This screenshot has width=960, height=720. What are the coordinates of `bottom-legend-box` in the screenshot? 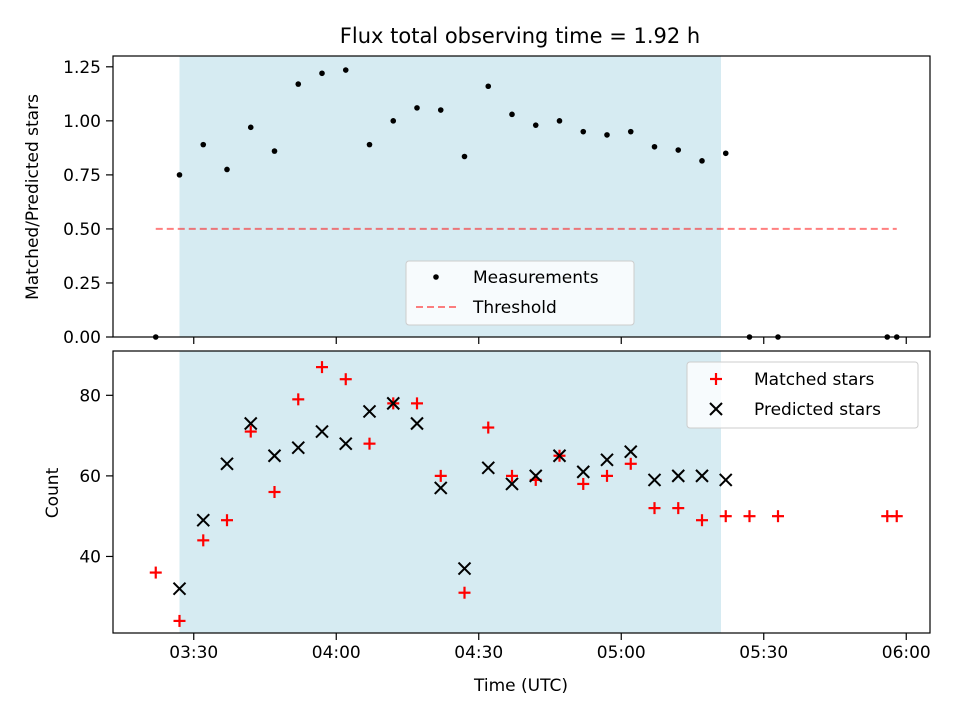 It's located at (802, 395).